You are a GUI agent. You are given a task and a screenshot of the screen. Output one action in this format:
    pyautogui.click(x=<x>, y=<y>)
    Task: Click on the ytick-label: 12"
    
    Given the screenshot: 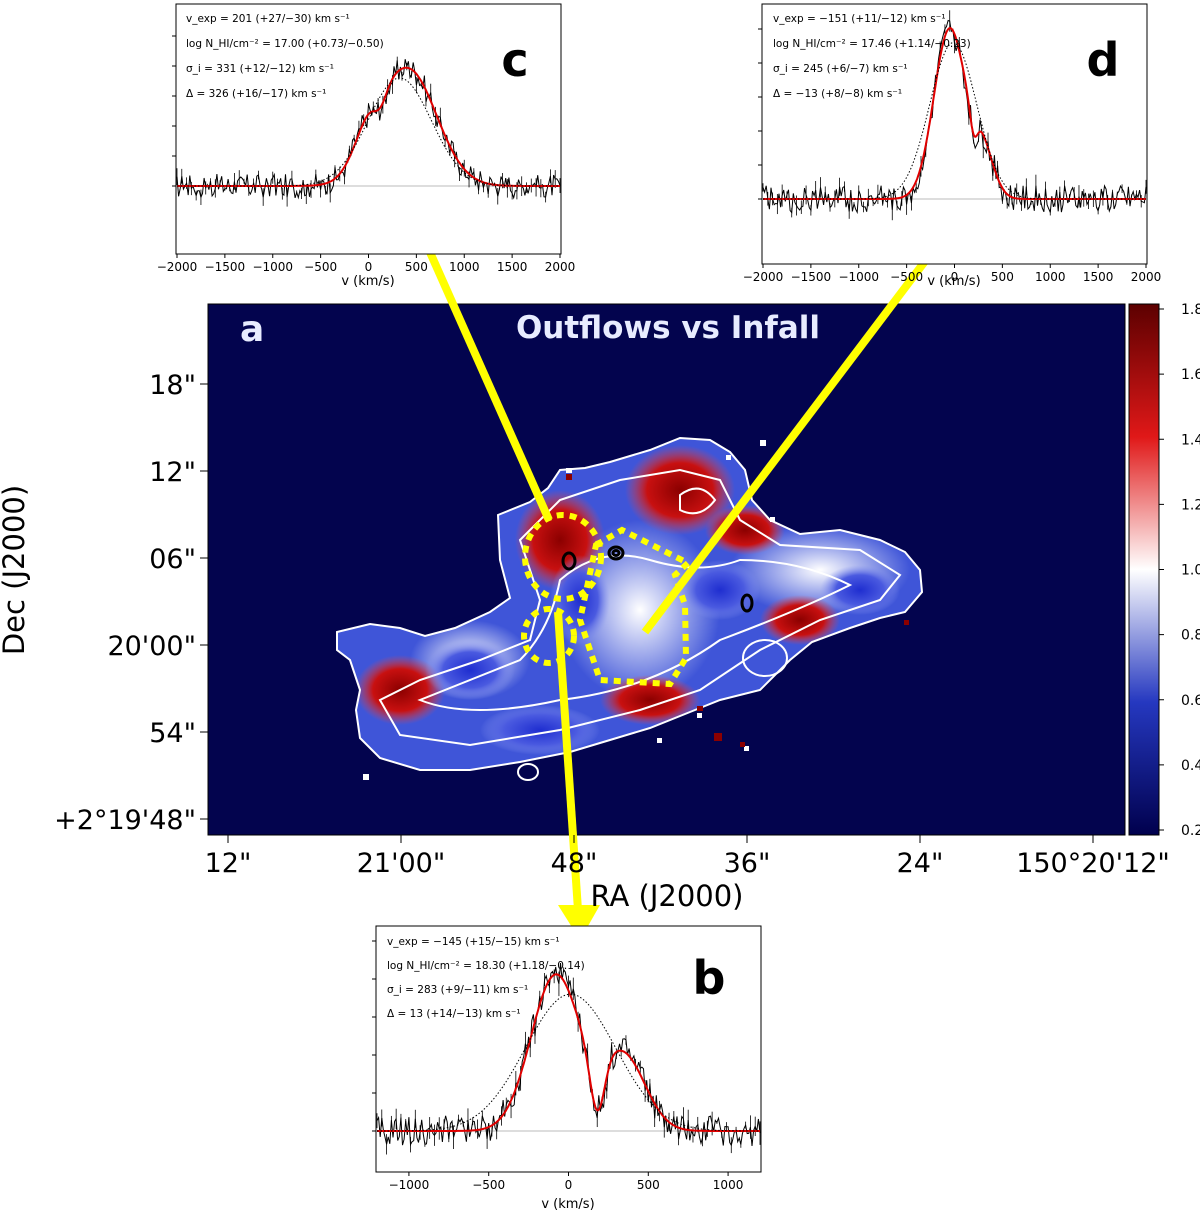 What is the action you would take?
    pyautogui.click(x=172, y=472)
    